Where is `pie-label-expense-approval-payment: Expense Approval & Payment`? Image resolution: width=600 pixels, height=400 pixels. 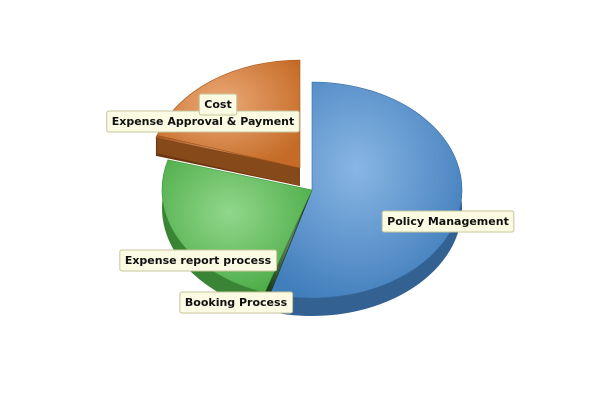 pie-label-expense-approval-payment: Expense Approval & Payment is located at coordinates (203, 121).